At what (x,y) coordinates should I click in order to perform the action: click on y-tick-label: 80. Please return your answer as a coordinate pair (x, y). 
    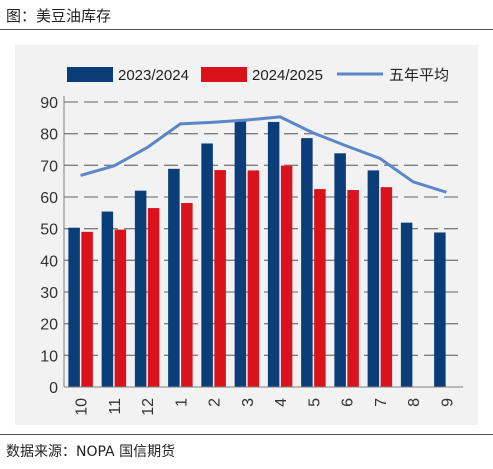
    Looking at the image, I should click on (49, 135).